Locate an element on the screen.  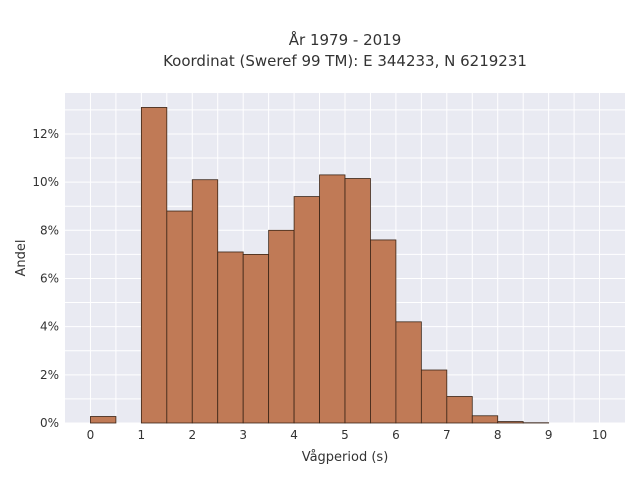
y-tick-label: 2% is located at coordinates (49, 375).